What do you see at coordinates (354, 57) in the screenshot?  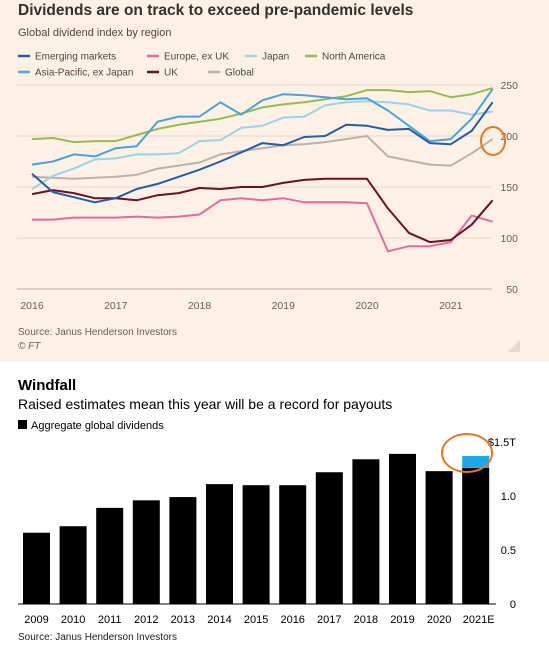 I see `legend-label: North America` at bounding box center [354, 57].